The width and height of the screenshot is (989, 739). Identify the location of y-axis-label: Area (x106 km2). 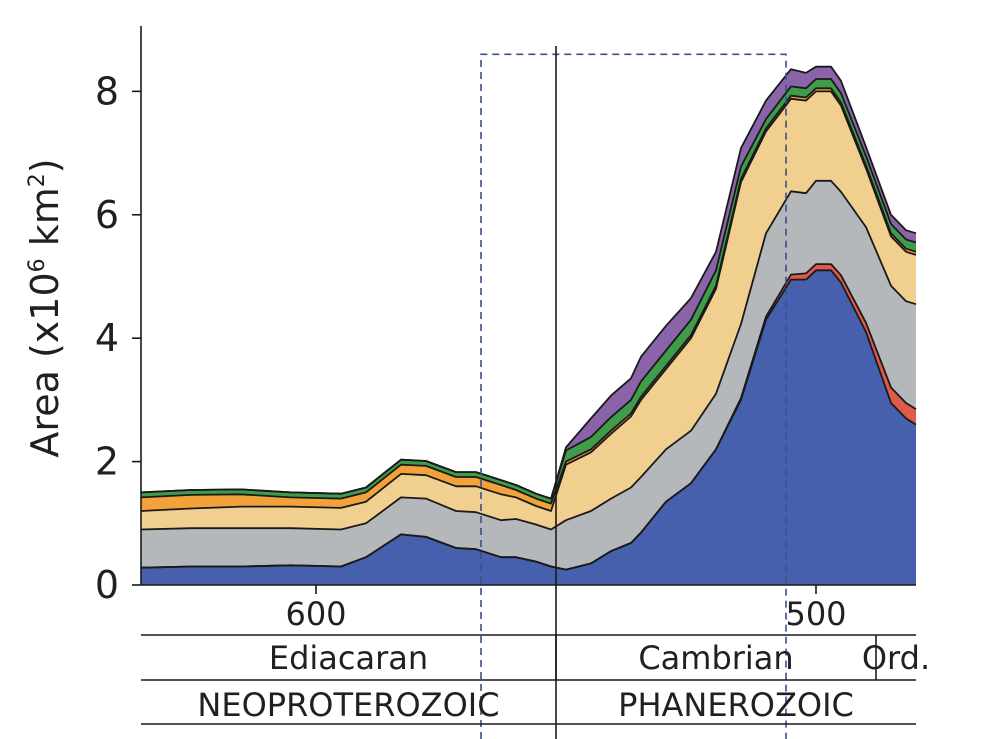
(45, 307).